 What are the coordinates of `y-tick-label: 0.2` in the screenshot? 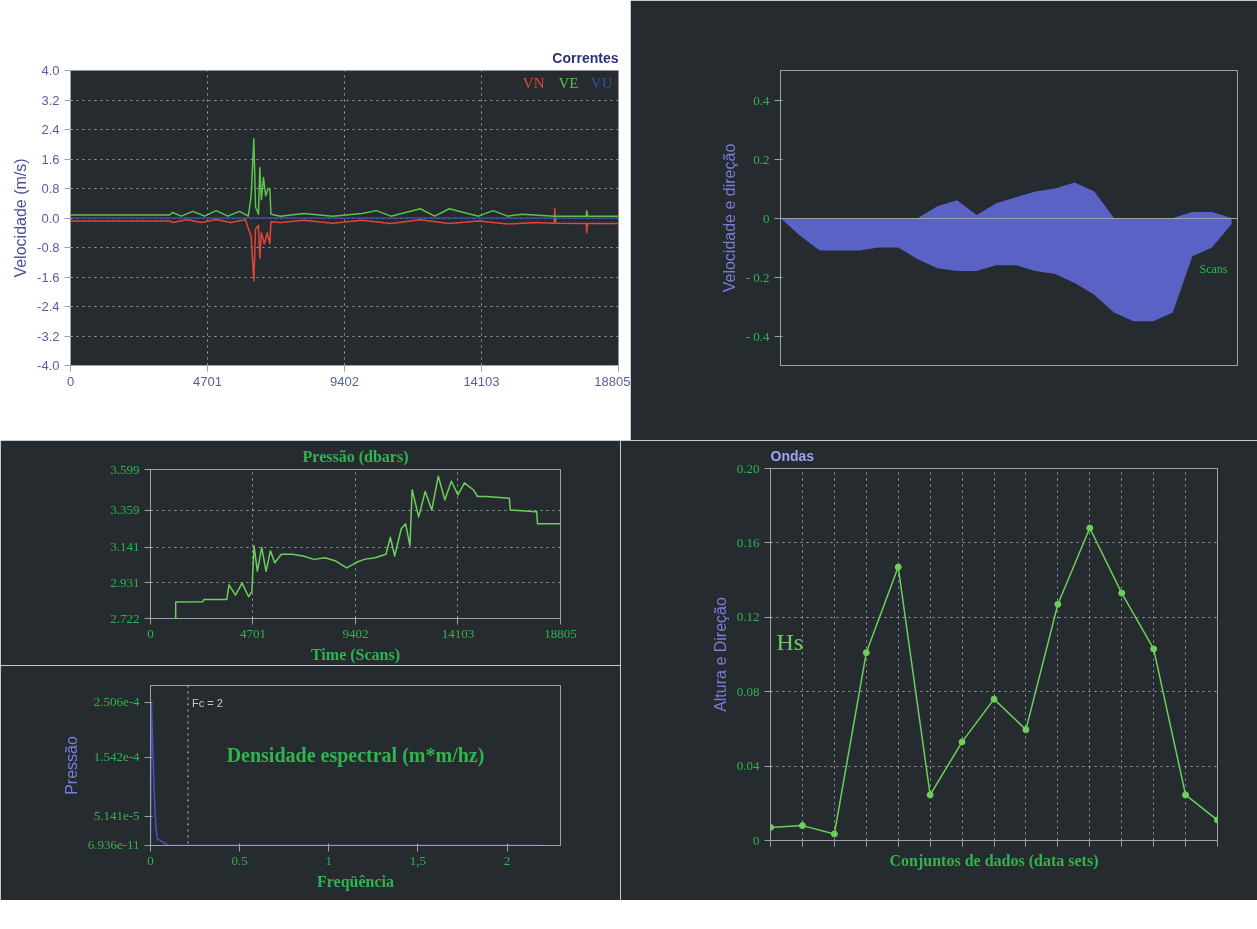 It's located at (761, 159).